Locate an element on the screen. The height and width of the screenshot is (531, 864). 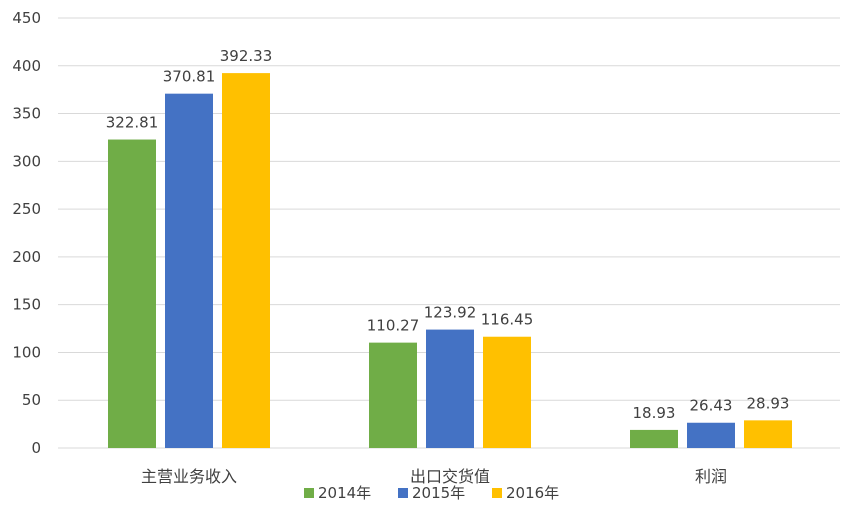
y-tick-label: 350 is located at coordinates (26, 114).